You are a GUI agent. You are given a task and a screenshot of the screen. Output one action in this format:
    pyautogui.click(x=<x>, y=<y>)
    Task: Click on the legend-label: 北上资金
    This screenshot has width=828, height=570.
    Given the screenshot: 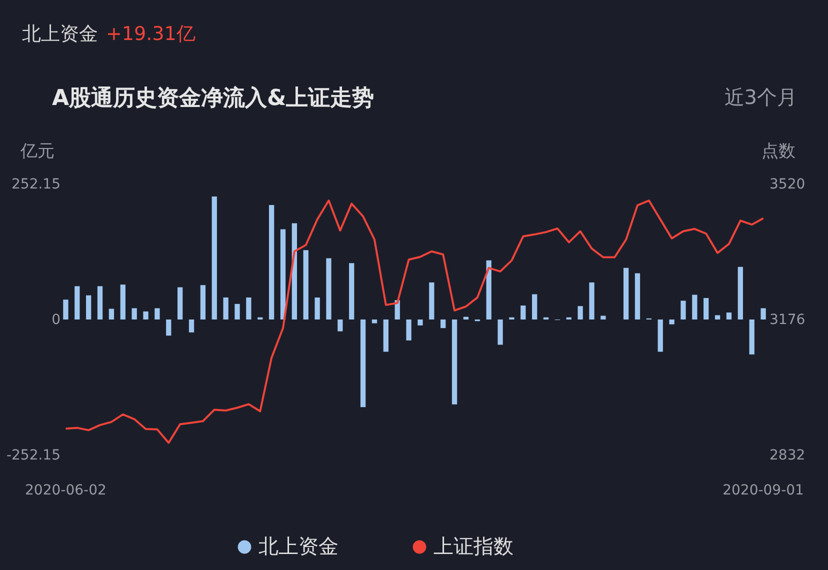 What is the action you would take?
    pyautogui.click(x=298, y=546)
    